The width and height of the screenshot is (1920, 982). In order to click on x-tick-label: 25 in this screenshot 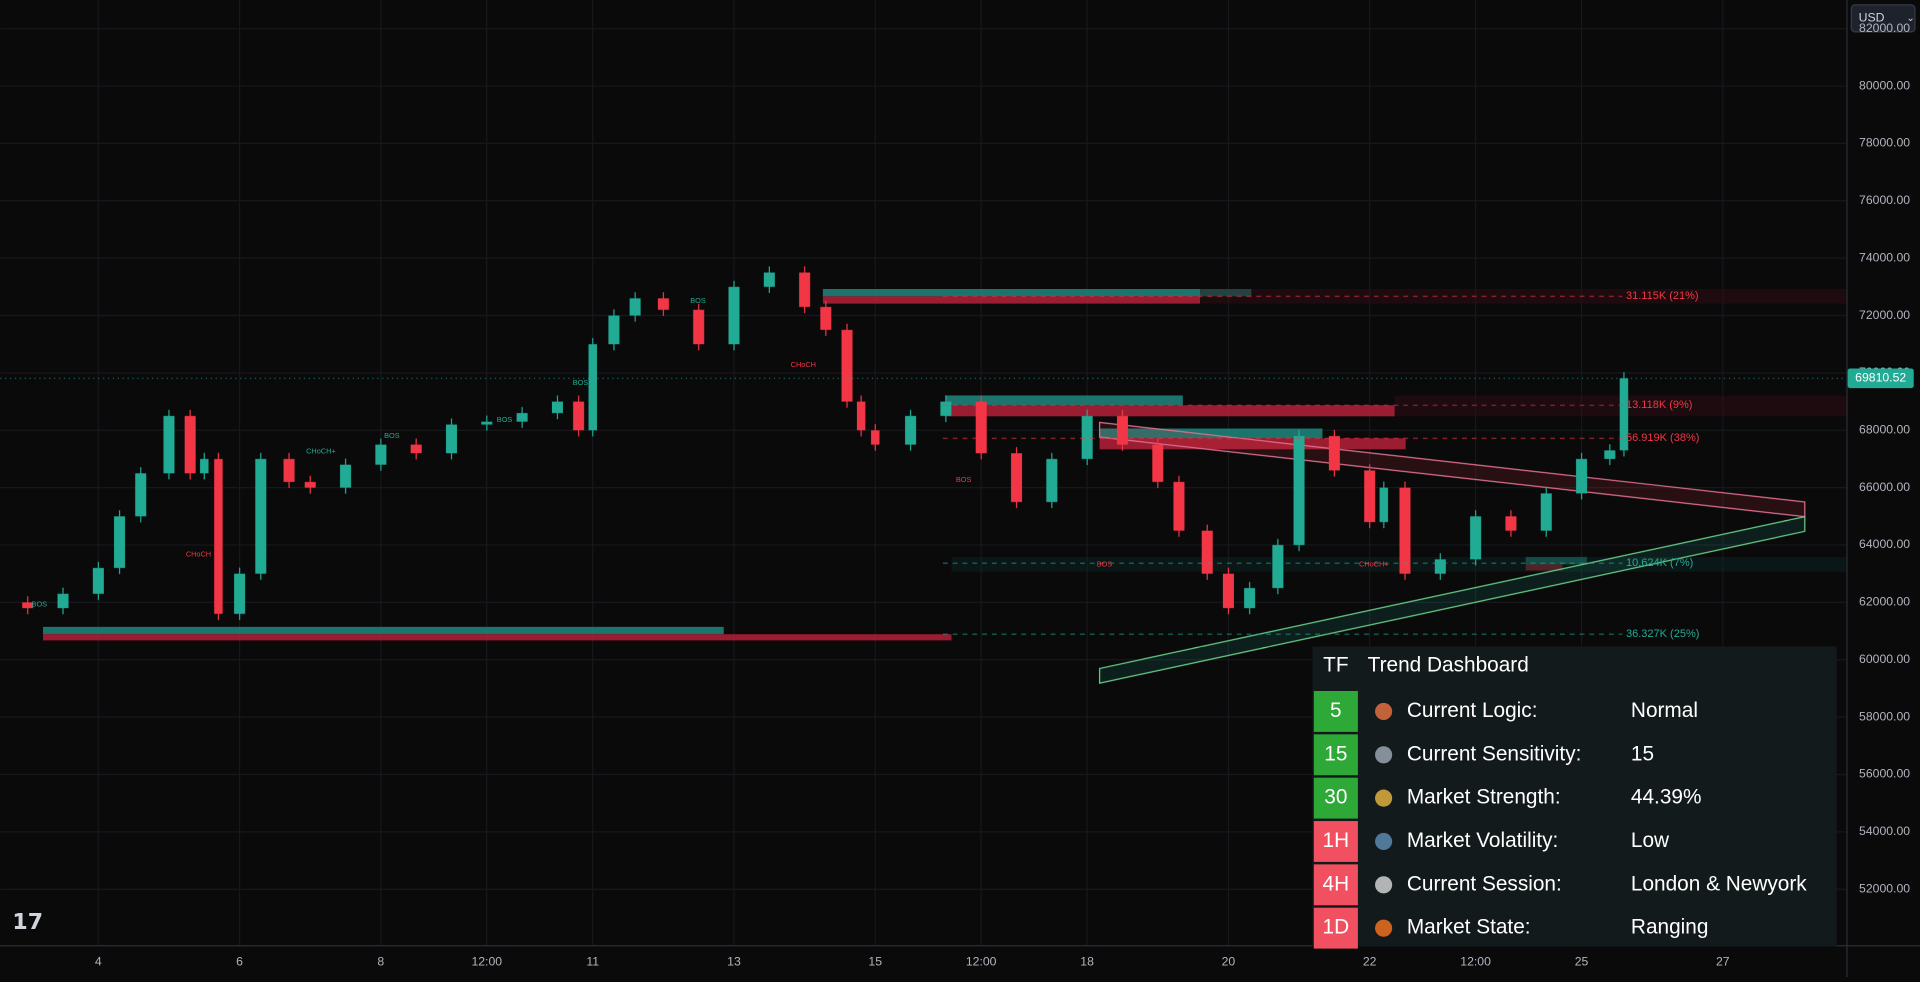, I will do `click(1582, 962)`.